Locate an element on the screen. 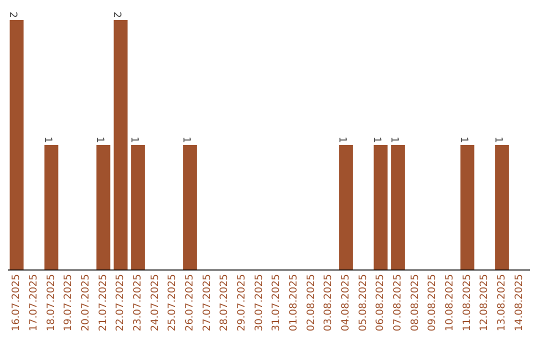 Image resolution: width=540 pixels, height=340 pixels. x-tick-label: 28.07.2025 is located at coordinates (224, 303).